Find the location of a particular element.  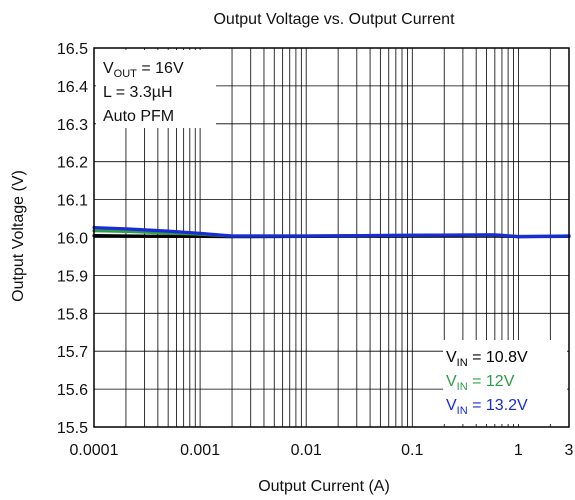

series-group is located at coordinates (331, 232).